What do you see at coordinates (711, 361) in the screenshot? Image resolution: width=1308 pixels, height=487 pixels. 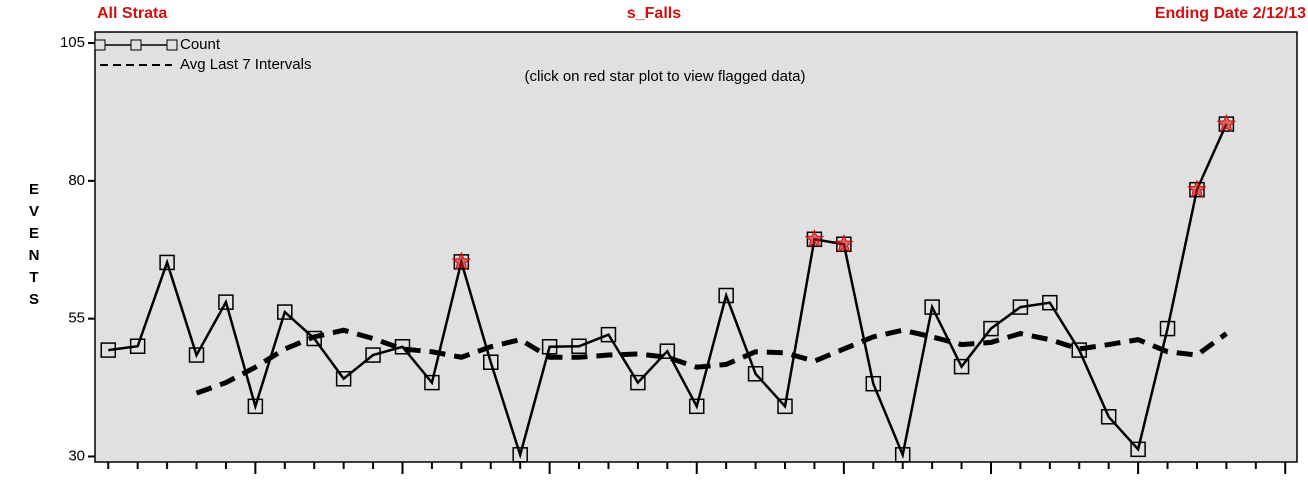 I see `avg-line` at bounding box center [711, 361].